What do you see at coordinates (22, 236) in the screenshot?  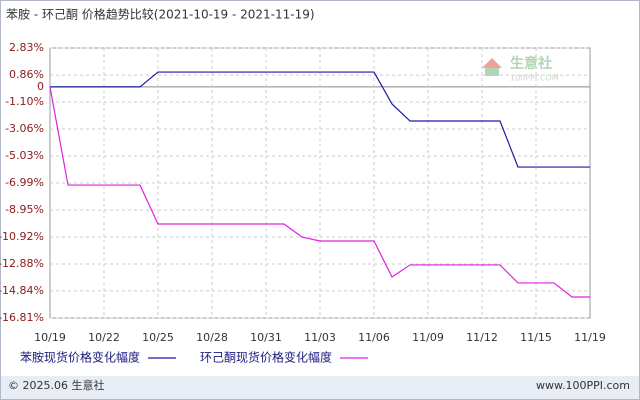 I see `y-tick-label: -10.92%` at bounding box center [22, 236].